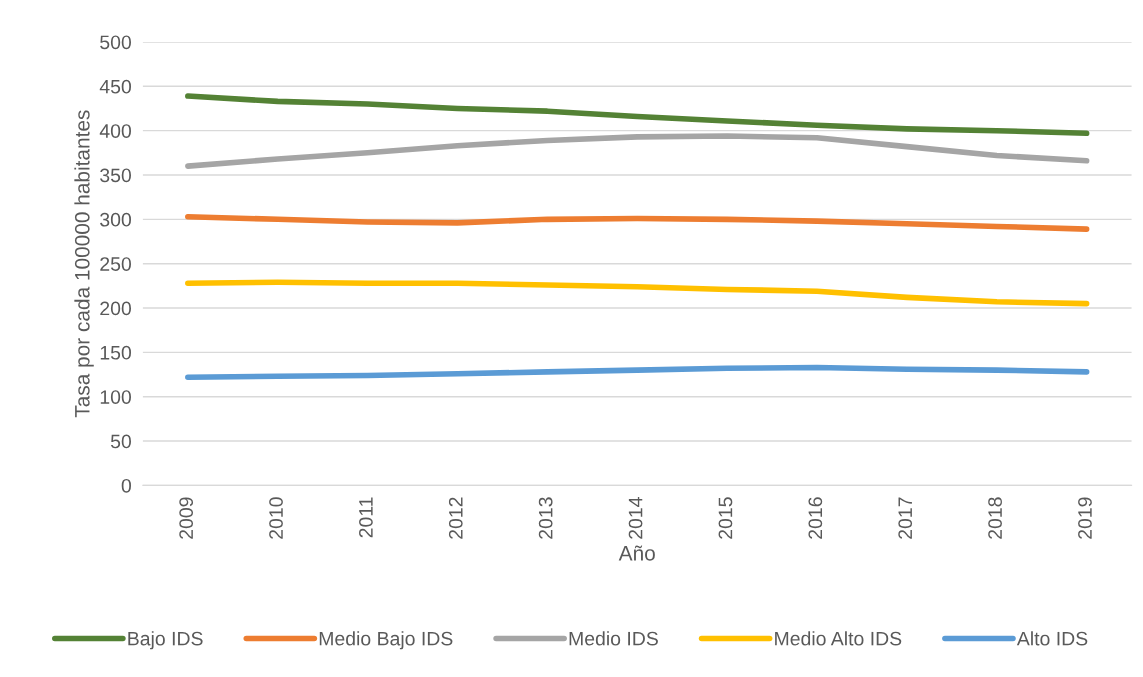  I want to click on y-tick-label: 200, so click(116, 308).